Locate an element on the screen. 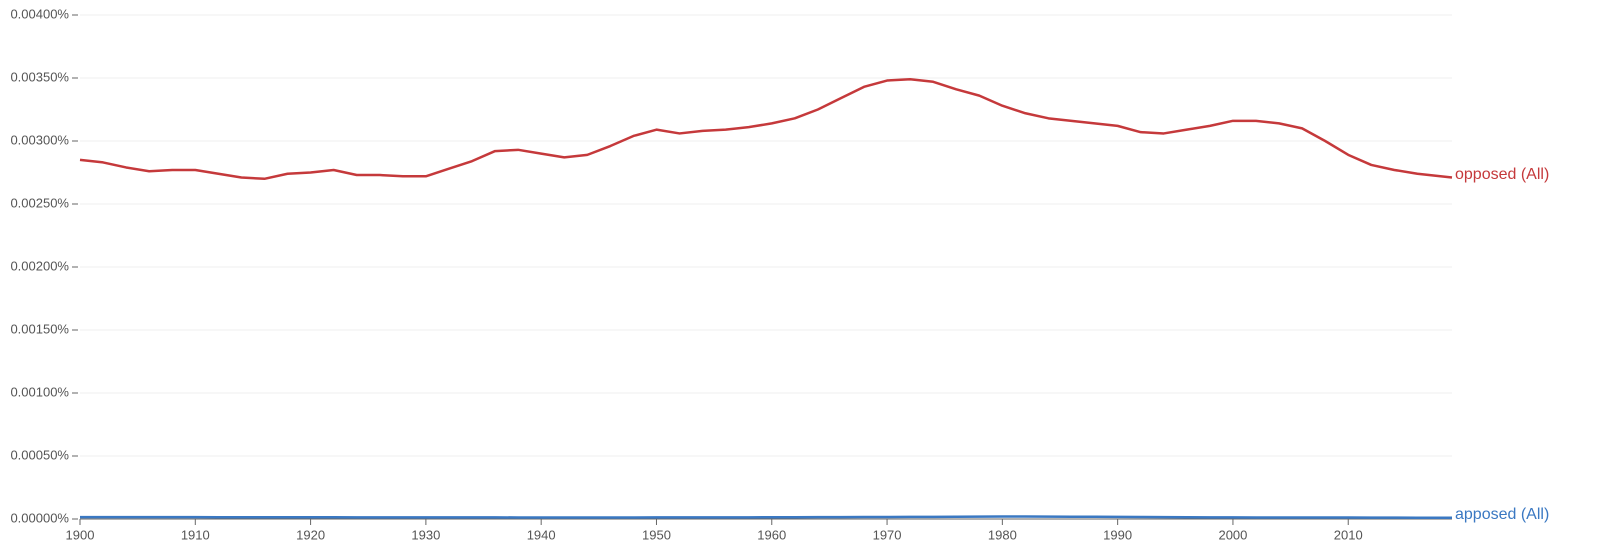 The height and width of the screenshot is (559, 1609). x-tick-label: 1990 is located at coordinates (1117, 534).